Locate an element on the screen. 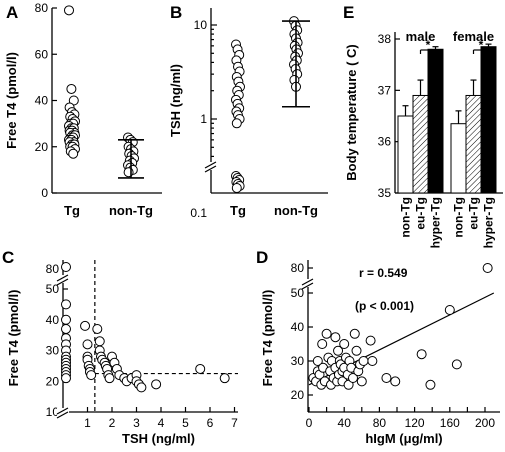  d-y-tick-label: 50 is located at coordinates (298, 293).